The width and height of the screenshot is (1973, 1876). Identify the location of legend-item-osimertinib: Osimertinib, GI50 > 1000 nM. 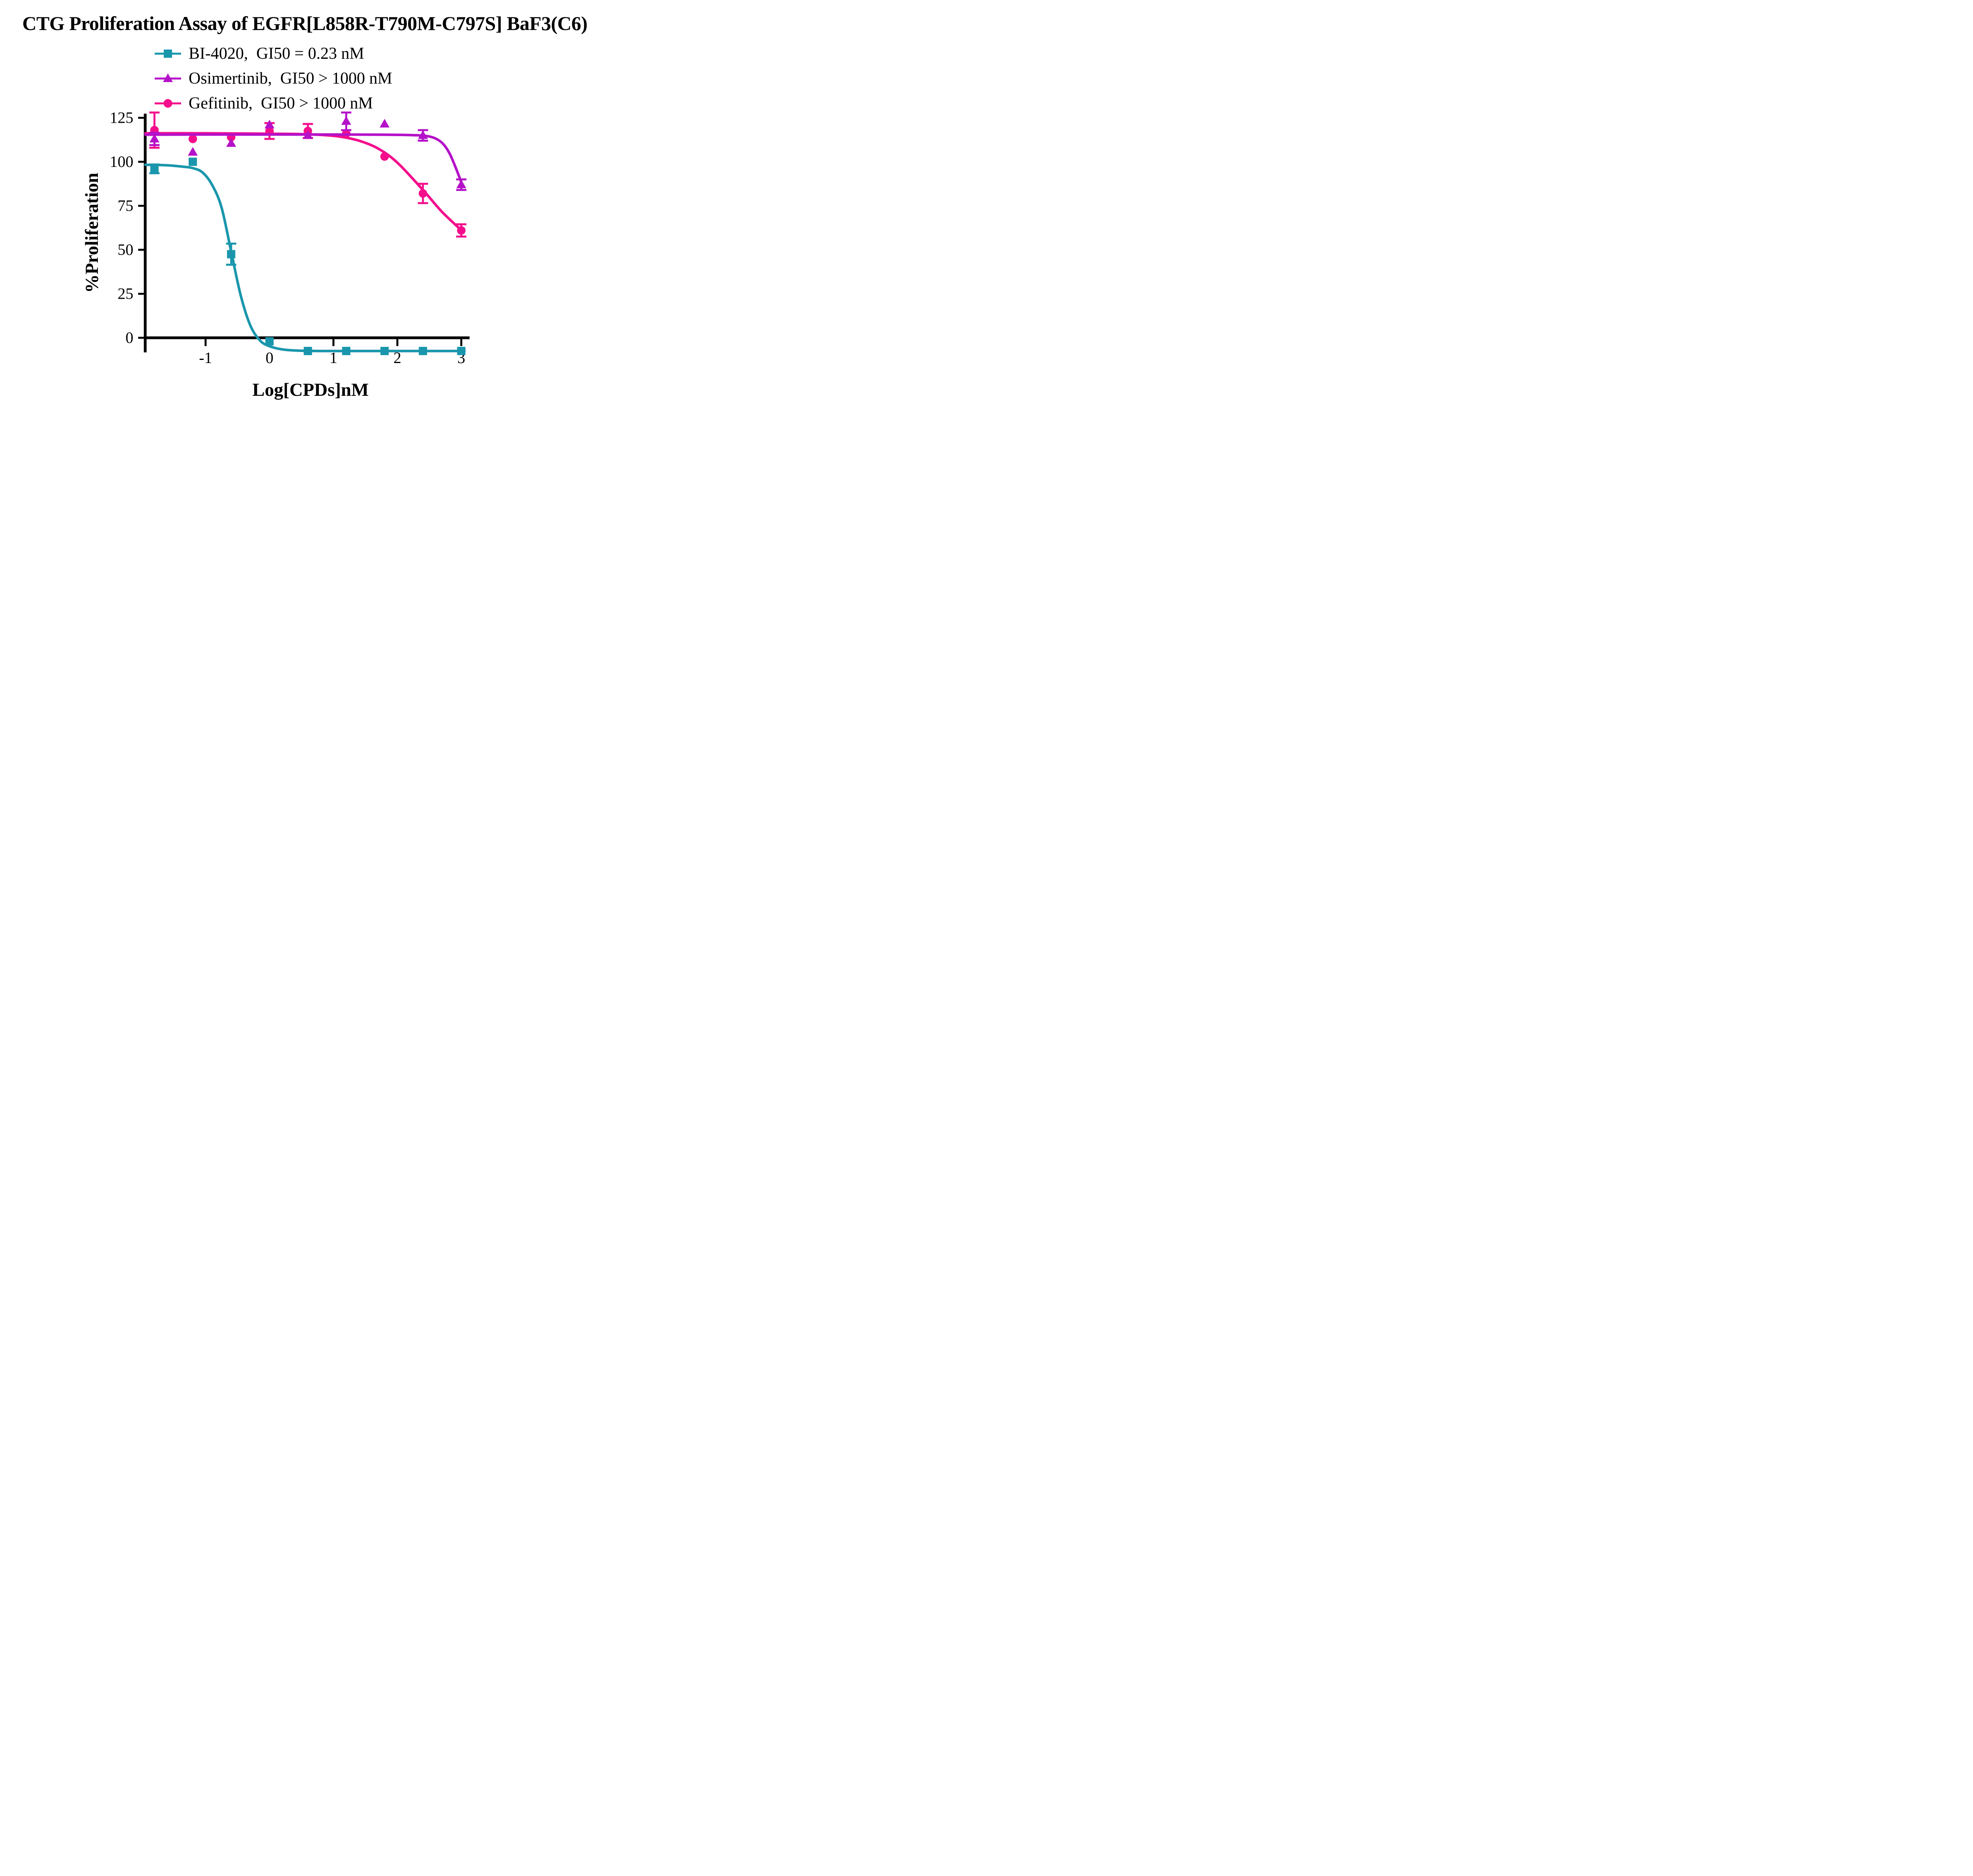
(272, 78).